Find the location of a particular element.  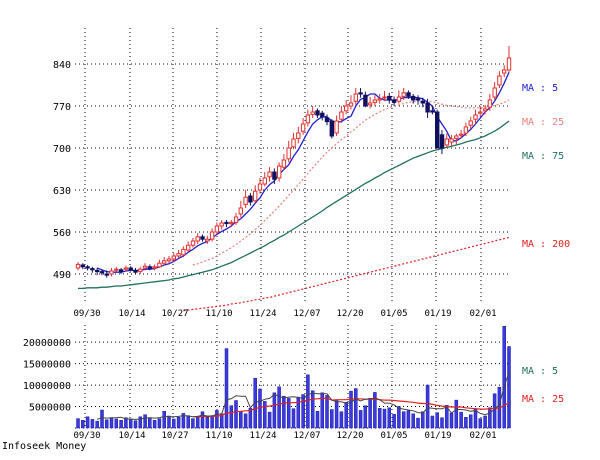

price-x-tick-label: 11/24 is located at coordinates (262, 314).